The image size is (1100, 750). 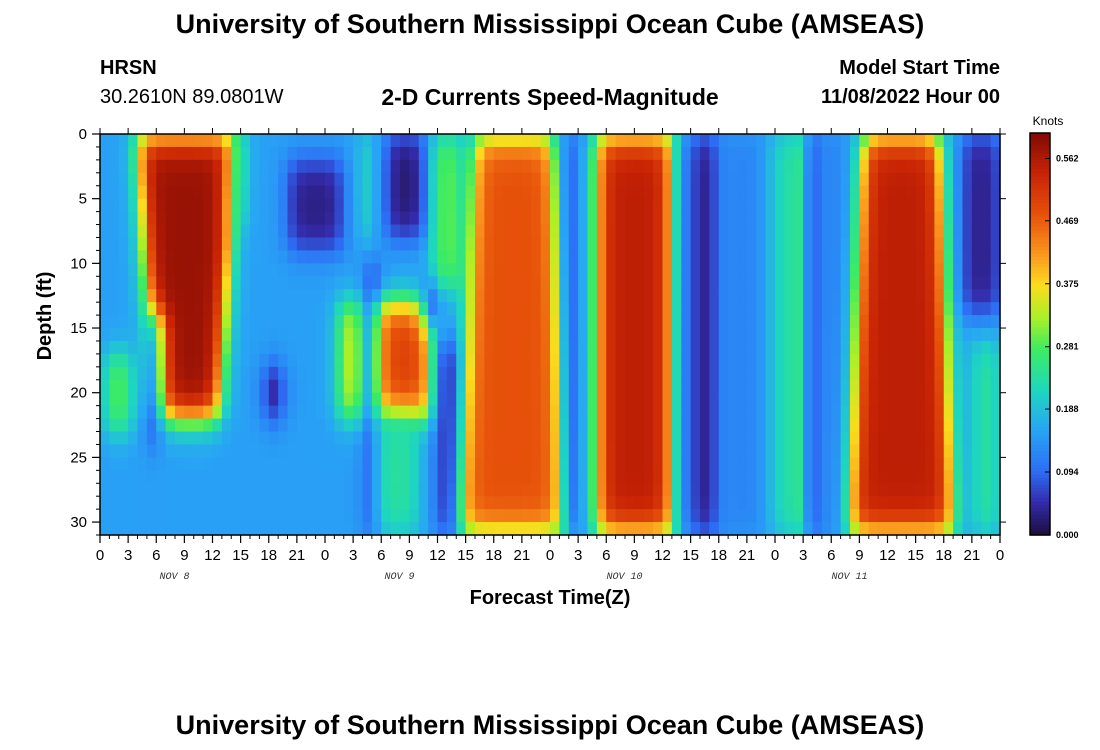 I want to click on colorbar-tick-label: 0.188, so click(x=1067, y=409).